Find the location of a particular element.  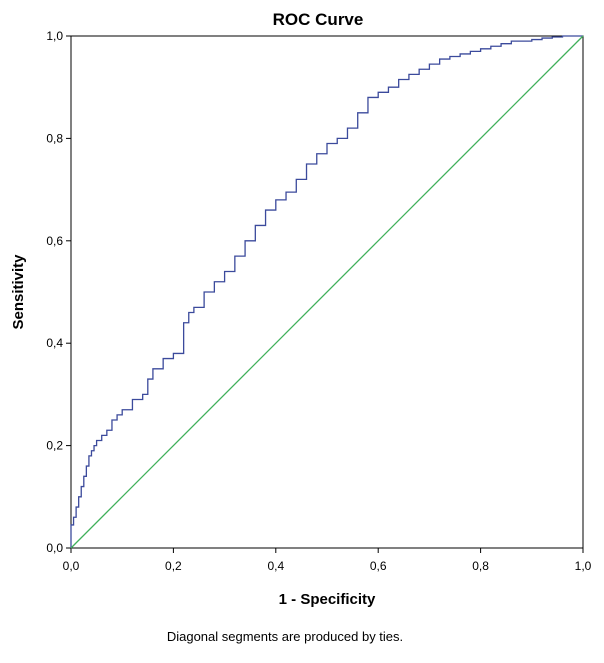

x-tick-label: 0,2 is located at coordinates (173, 566).